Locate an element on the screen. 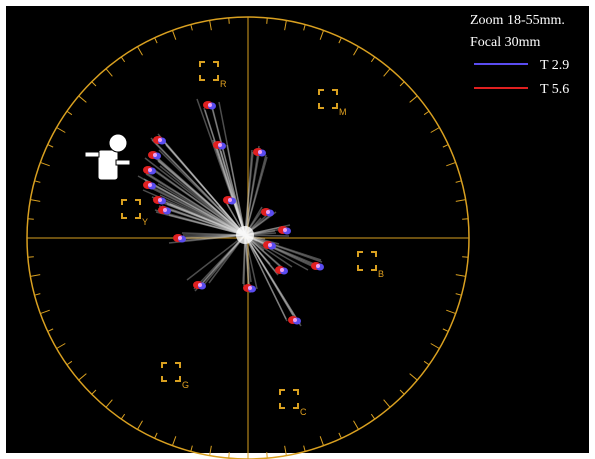 The image size is (595, 459). legend-line: Focal 30mm is located at coordinates (505, 42).